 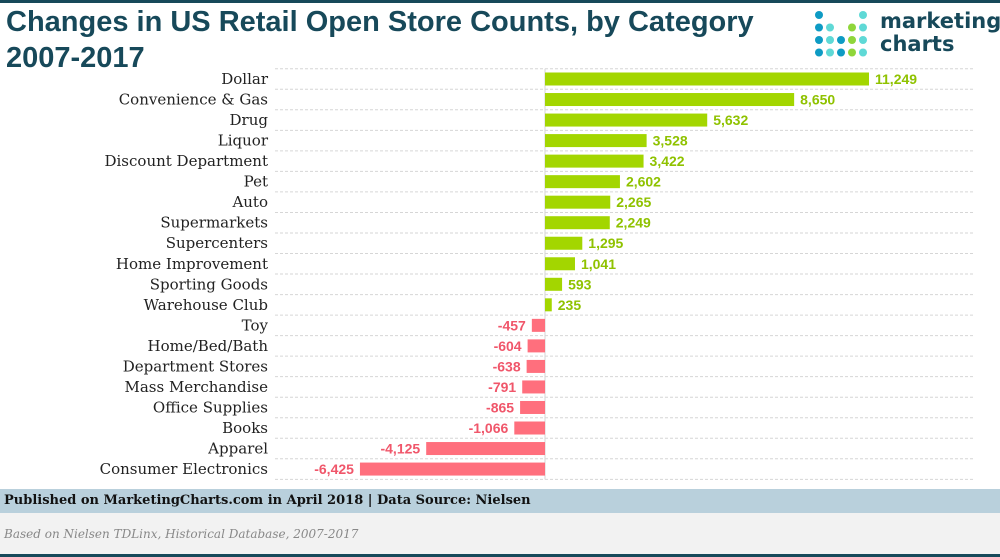 I want to click on bottom-border, so click(x=500, y=555).